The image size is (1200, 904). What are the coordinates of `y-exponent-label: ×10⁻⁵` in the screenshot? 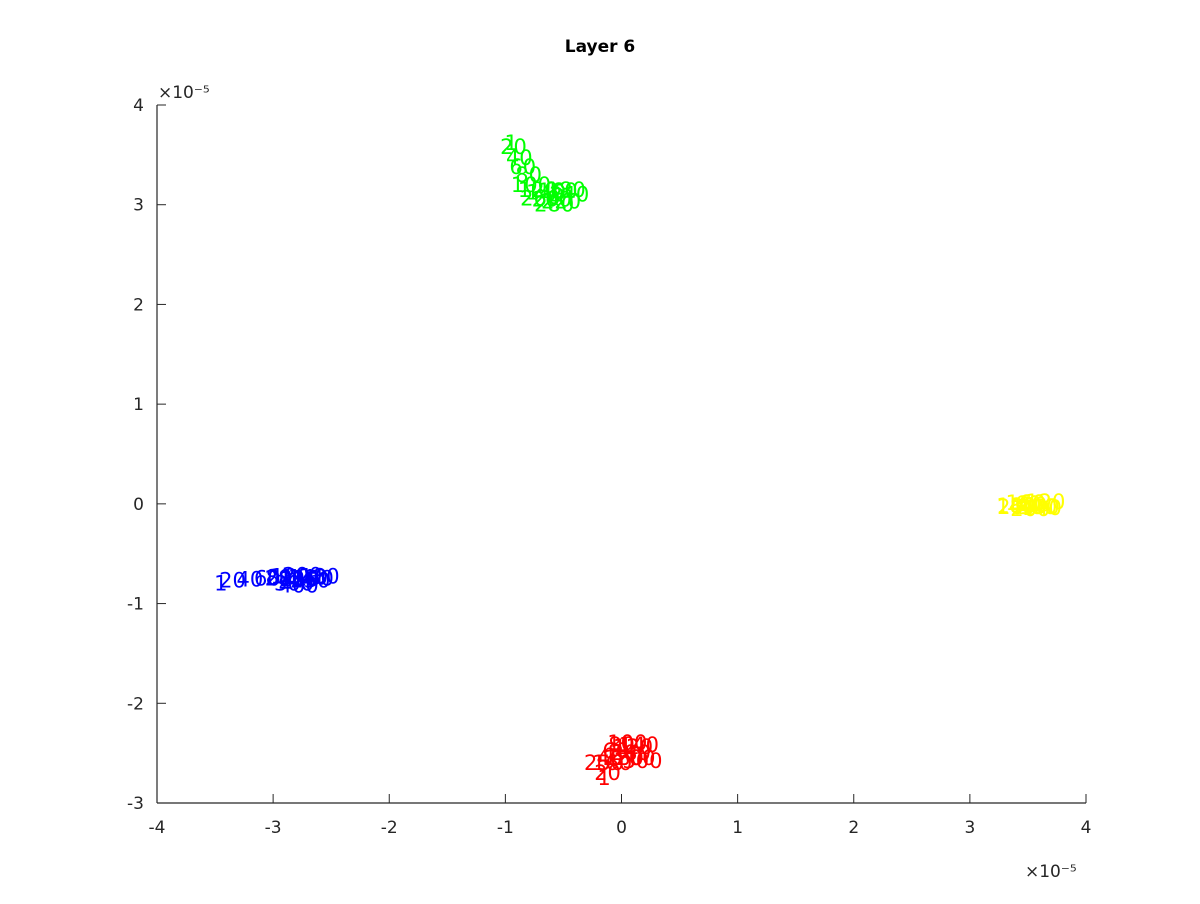 It's located at (184, 93).